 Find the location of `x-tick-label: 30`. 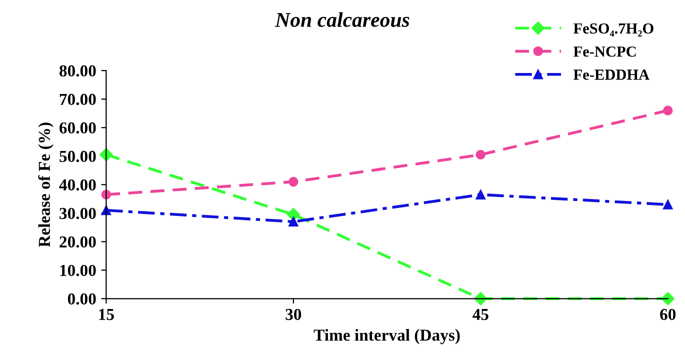

x-tick-label: 30 is located at coordinates (294, 314).